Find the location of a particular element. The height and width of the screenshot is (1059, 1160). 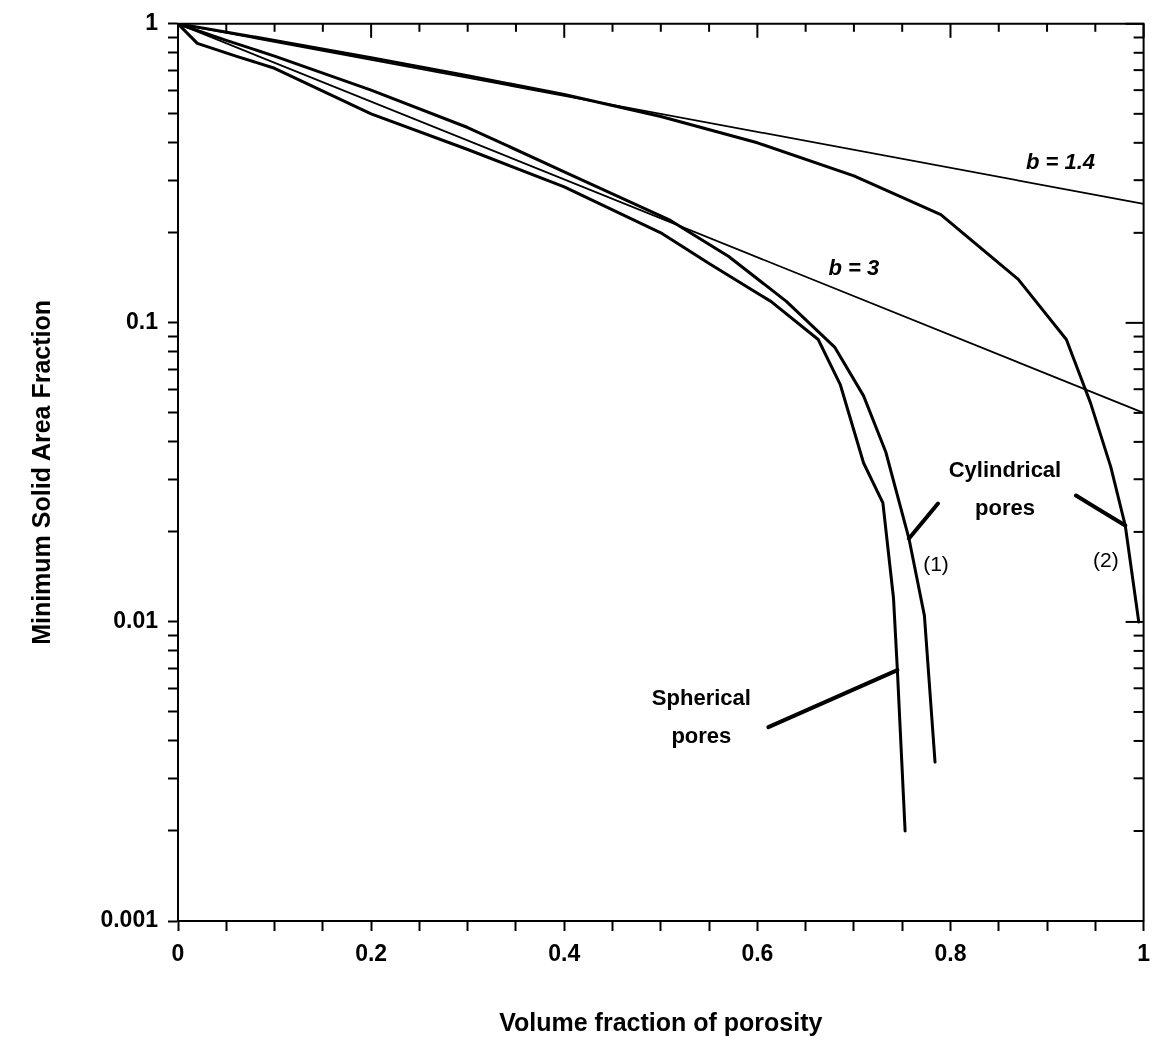

x-tick-label: 0.4 is located at coordinates (564, 953).